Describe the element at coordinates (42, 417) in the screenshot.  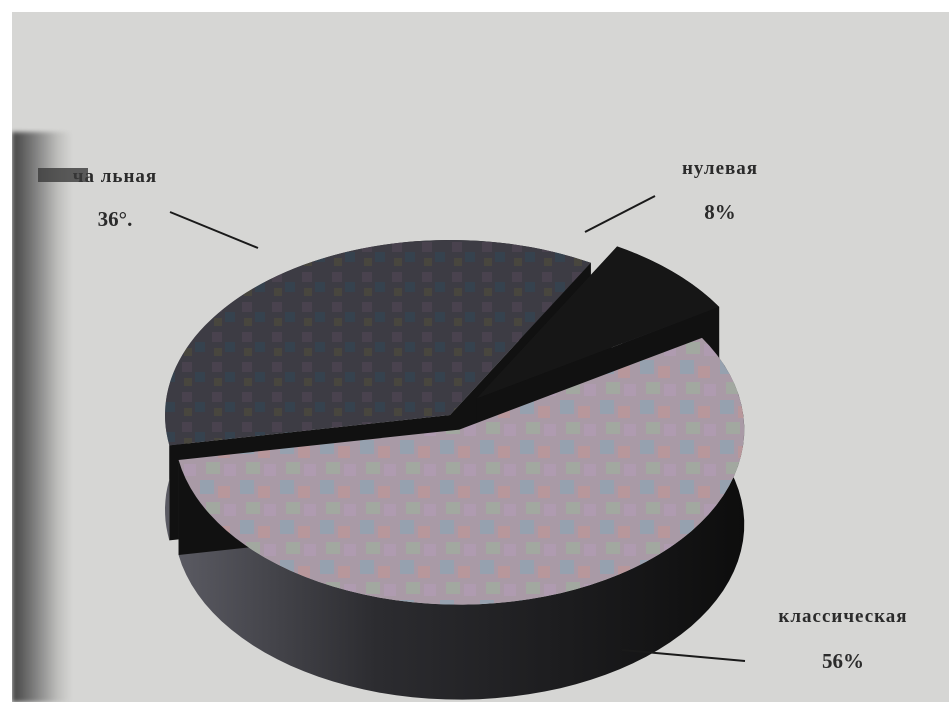
I see `blurred-edge-decoration` at that location.